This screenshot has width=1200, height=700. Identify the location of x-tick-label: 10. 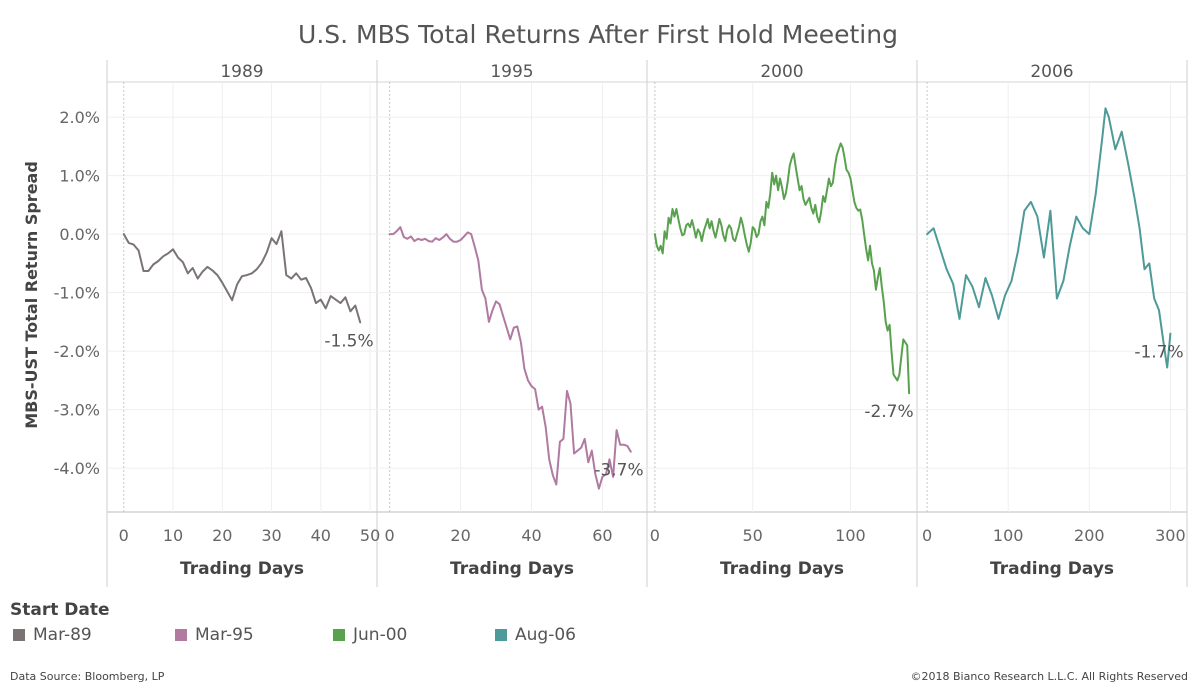
(173, 535).